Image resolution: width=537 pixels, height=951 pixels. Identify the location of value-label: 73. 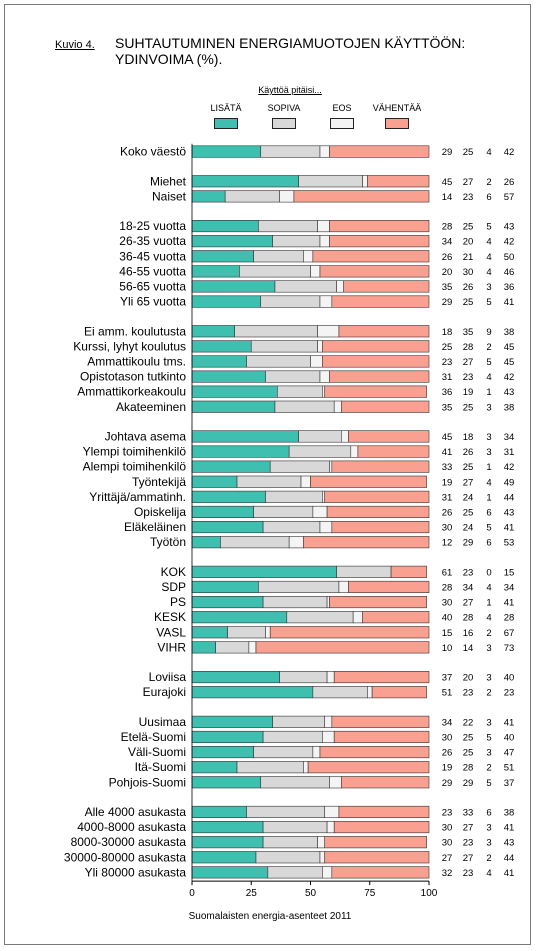
(509, 648).